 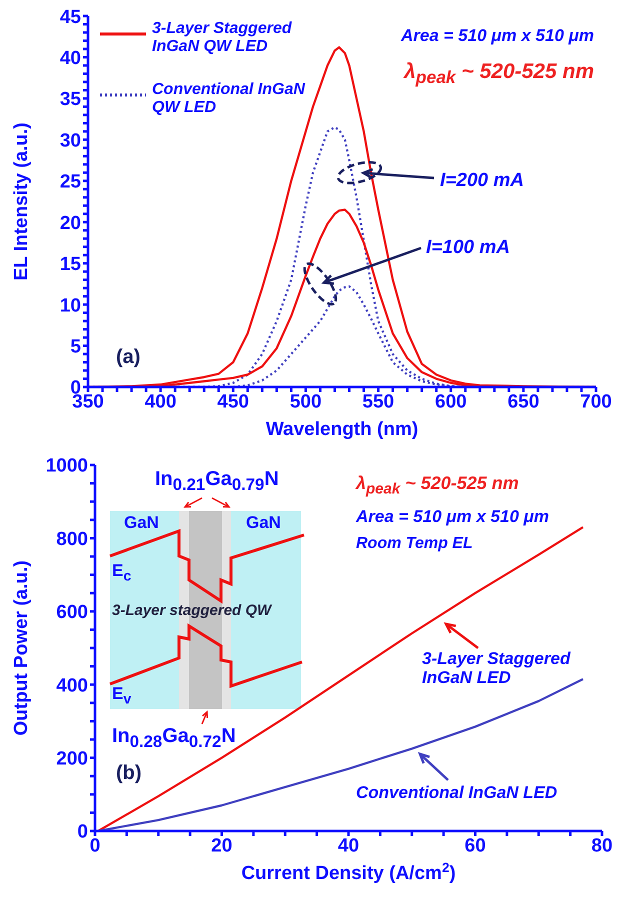 I want to click on y-tick-label: 25, so click(x=71, y=182).